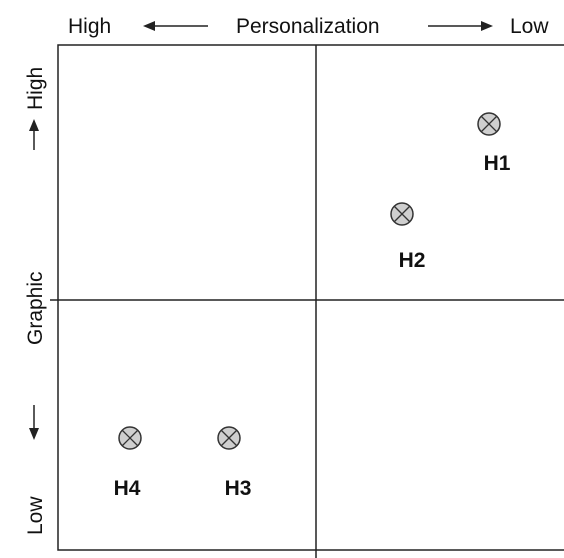 This screenshot has width=564, height=558. Describe the element at coordinates (412, 260) in the screenshot. I see `node-label: H2` at that location.